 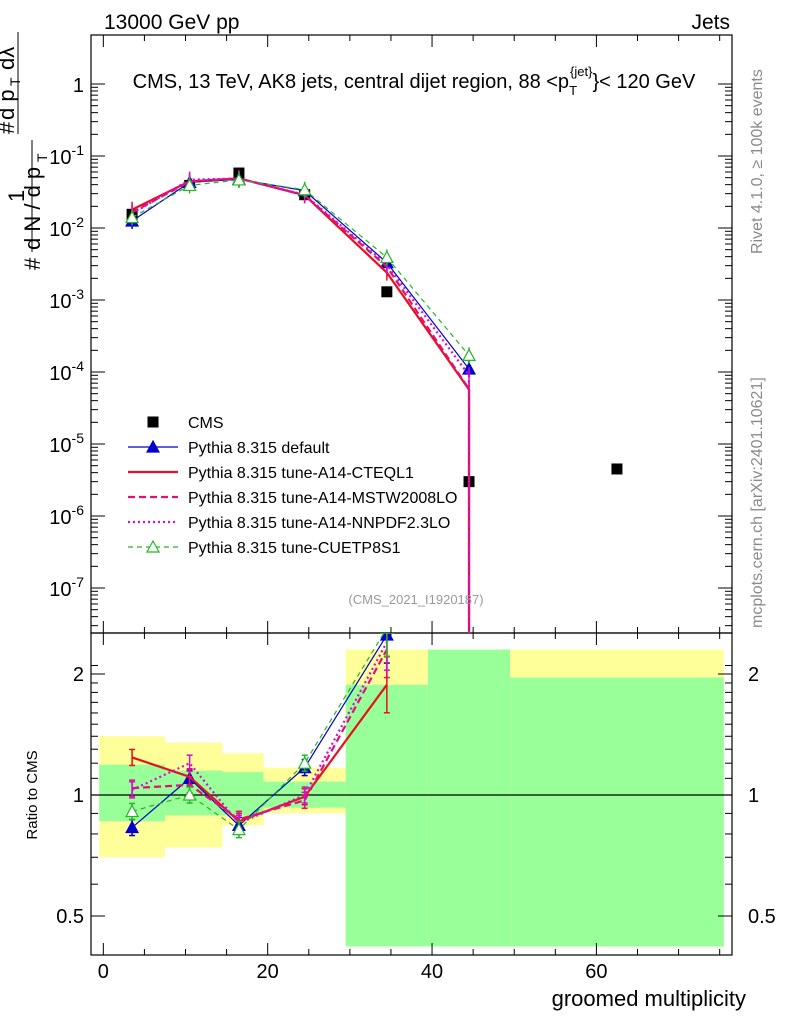 What do you see at coordinates (9, 58) in the screenshot?
I see `svg-text: dλ` at bounding box center [9, 58].